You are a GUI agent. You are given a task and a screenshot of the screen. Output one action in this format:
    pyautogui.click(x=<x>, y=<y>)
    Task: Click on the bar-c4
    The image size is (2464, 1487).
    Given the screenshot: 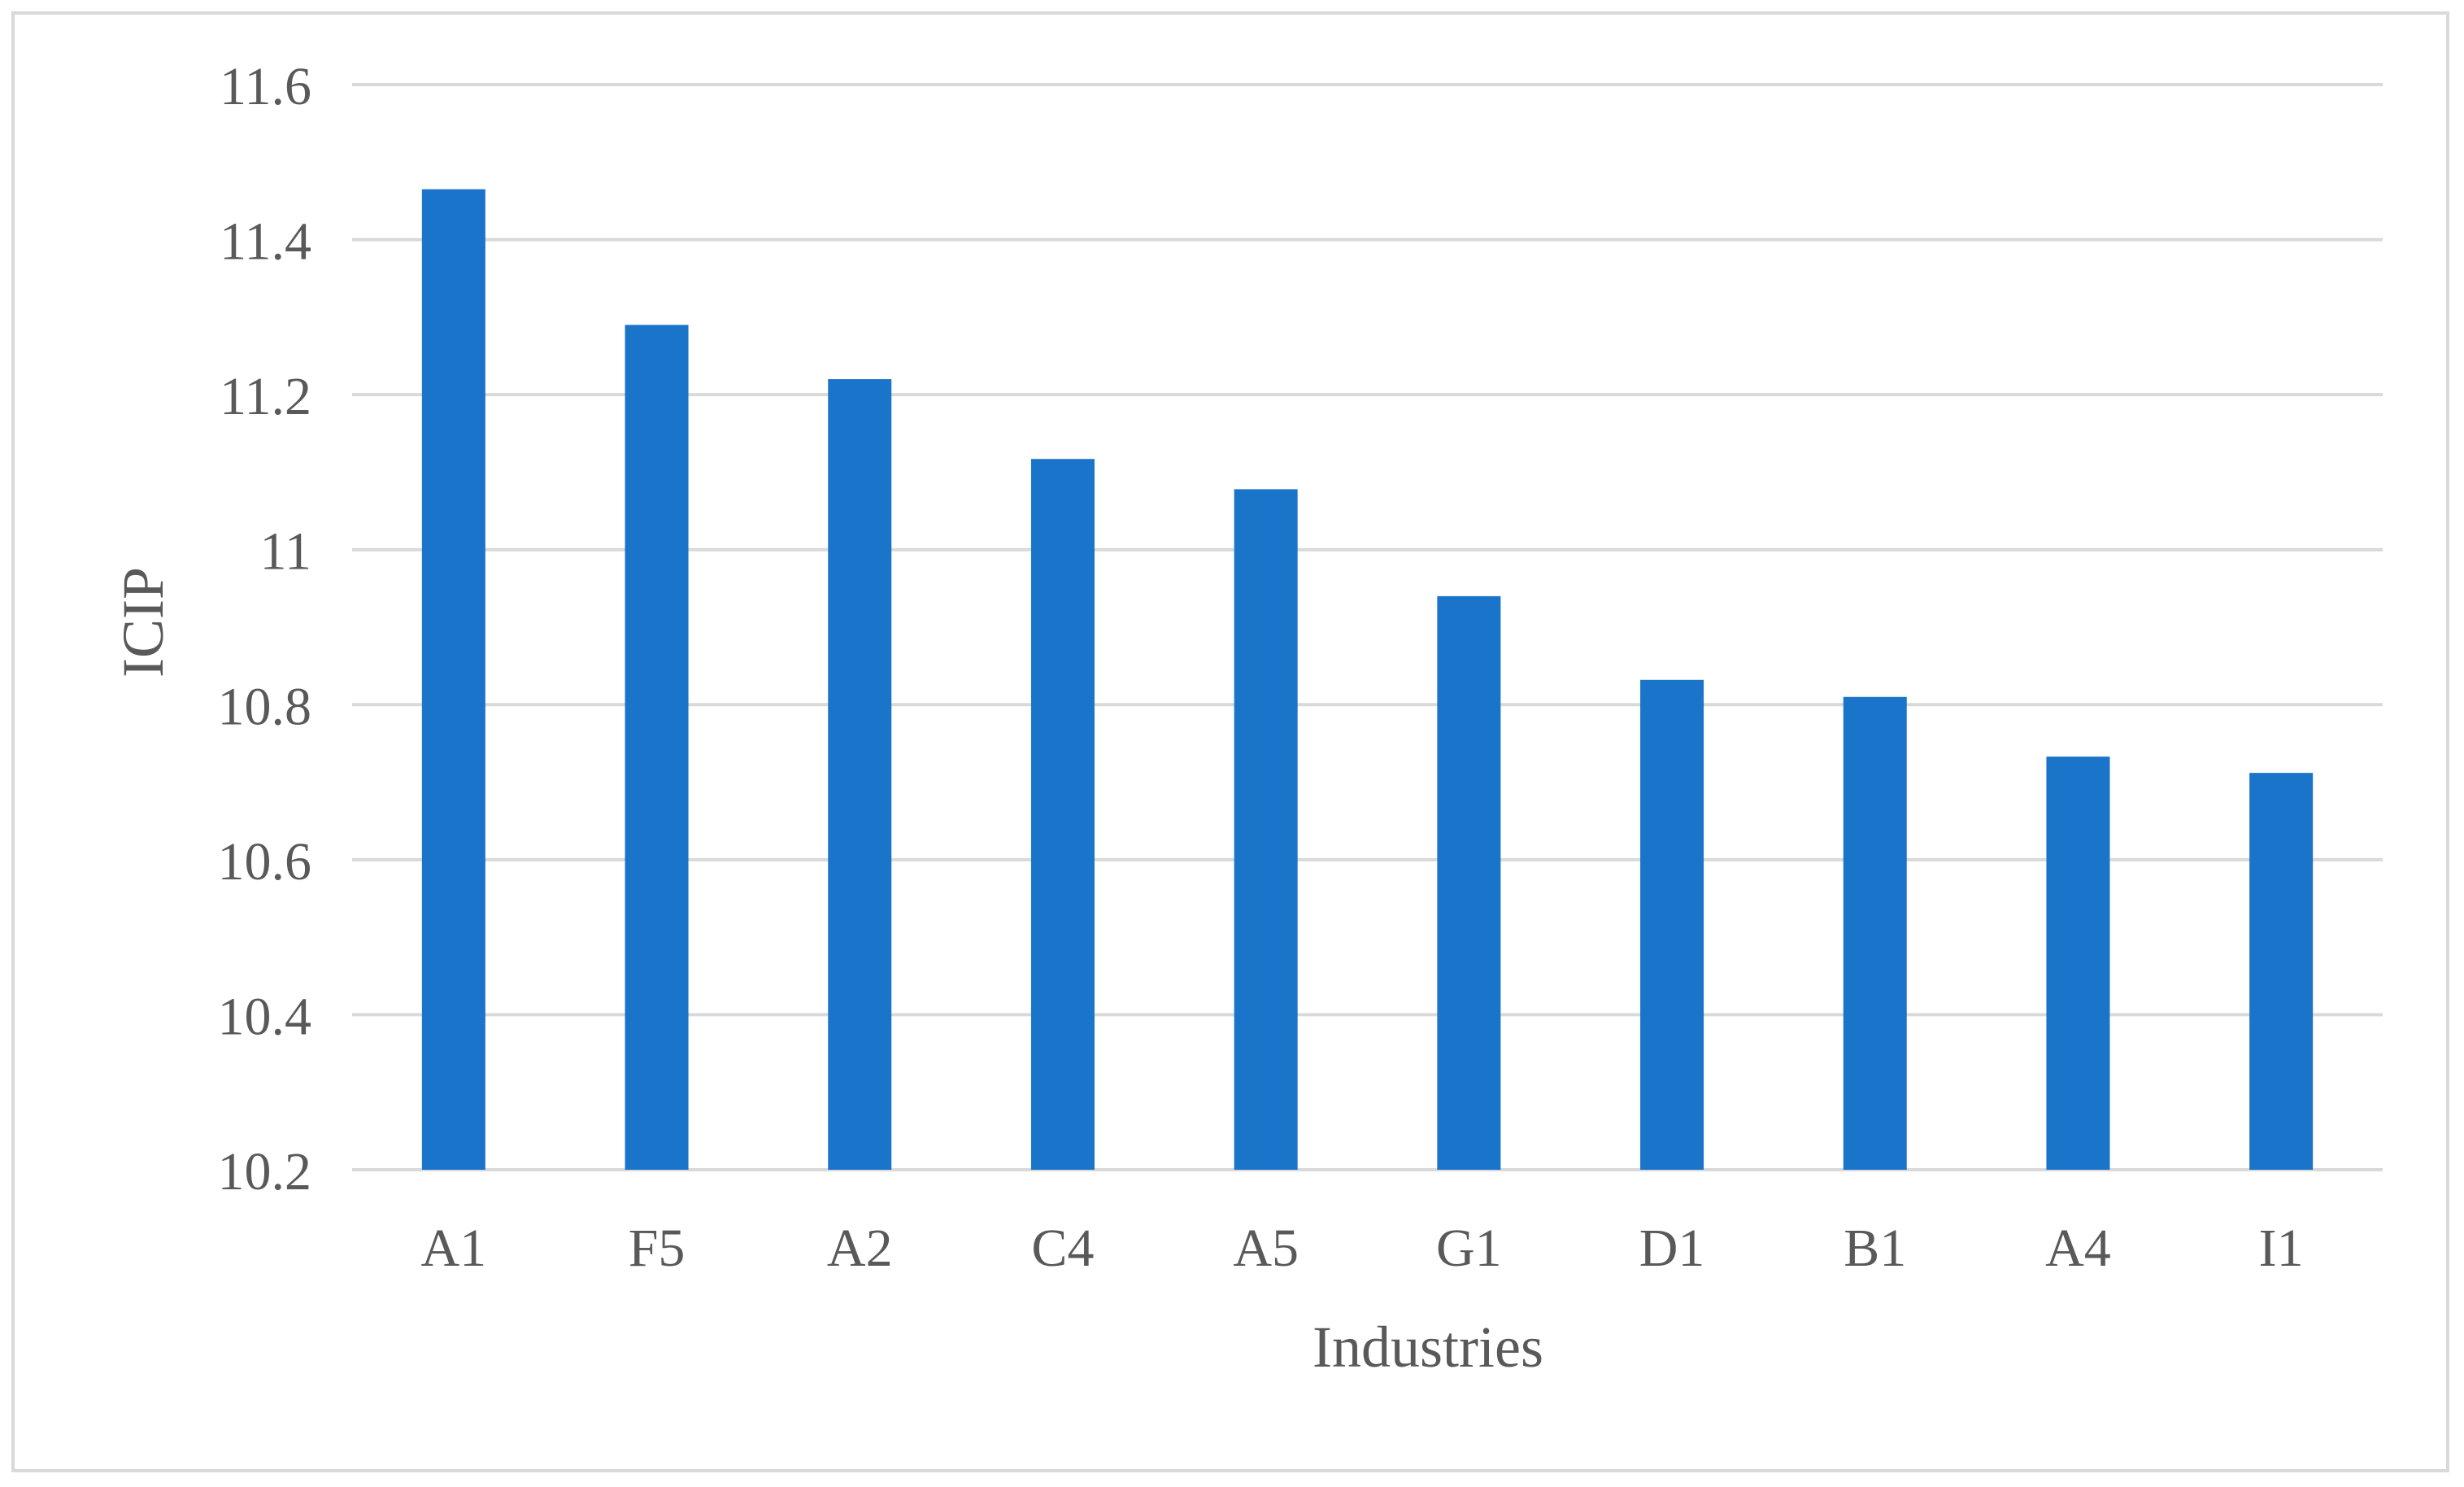 What is the action you would take?
    pyautogui.click(x=1062, y=814)
    